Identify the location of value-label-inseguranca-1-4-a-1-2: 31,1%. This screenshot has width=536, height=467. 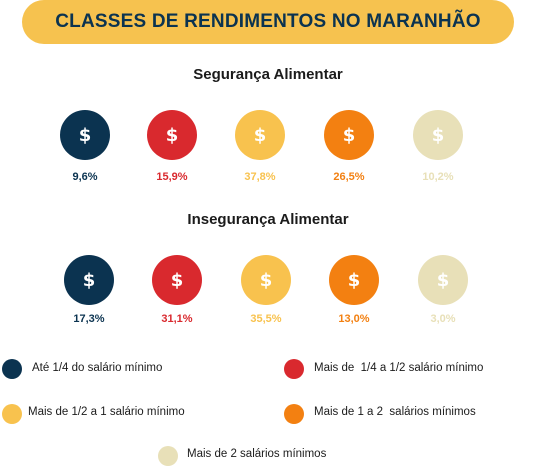
(177, 319).